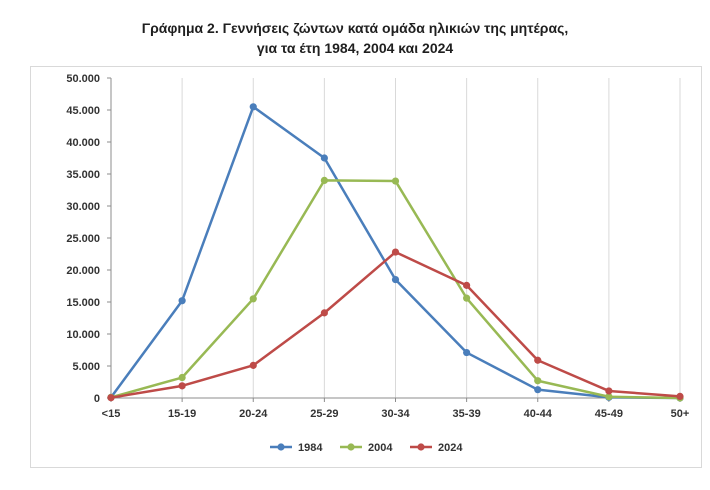  I want to click on point-2024-<15, so click(111, 398).